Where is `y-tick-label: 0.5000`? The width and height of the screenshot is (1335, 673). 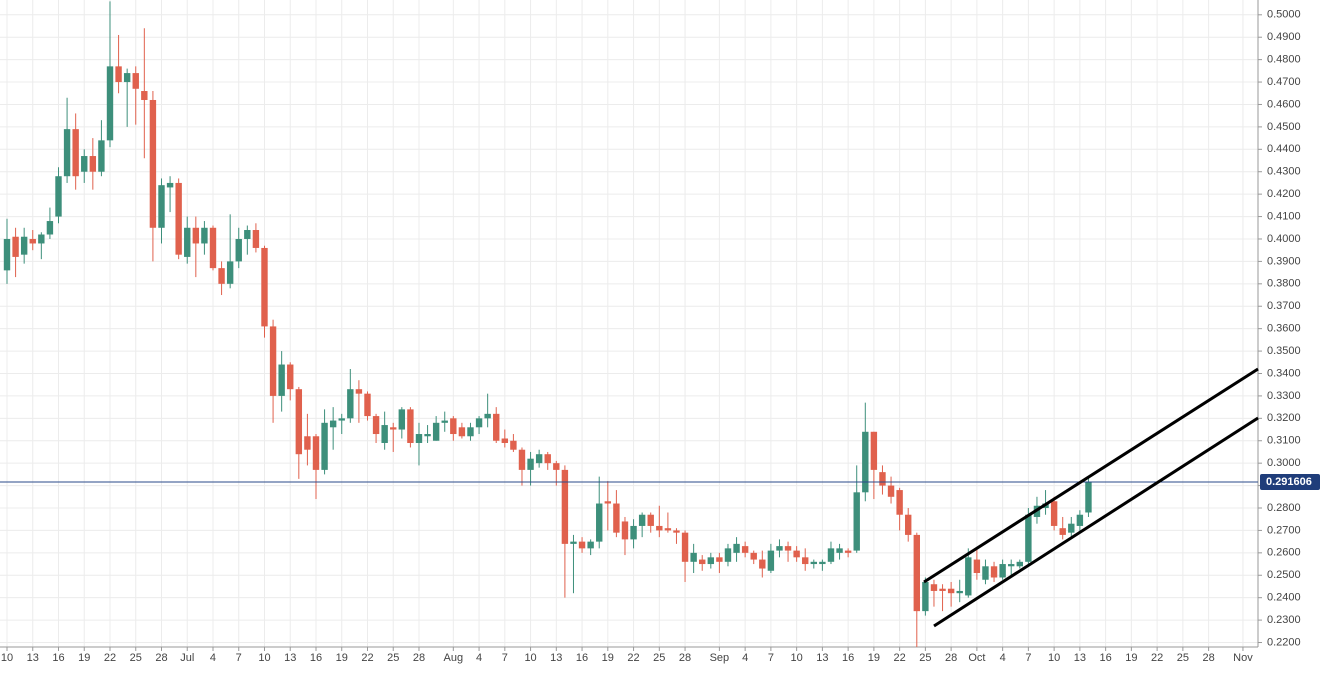 y-tick-label: 0.5000 is located at coordinates (1284, 15).